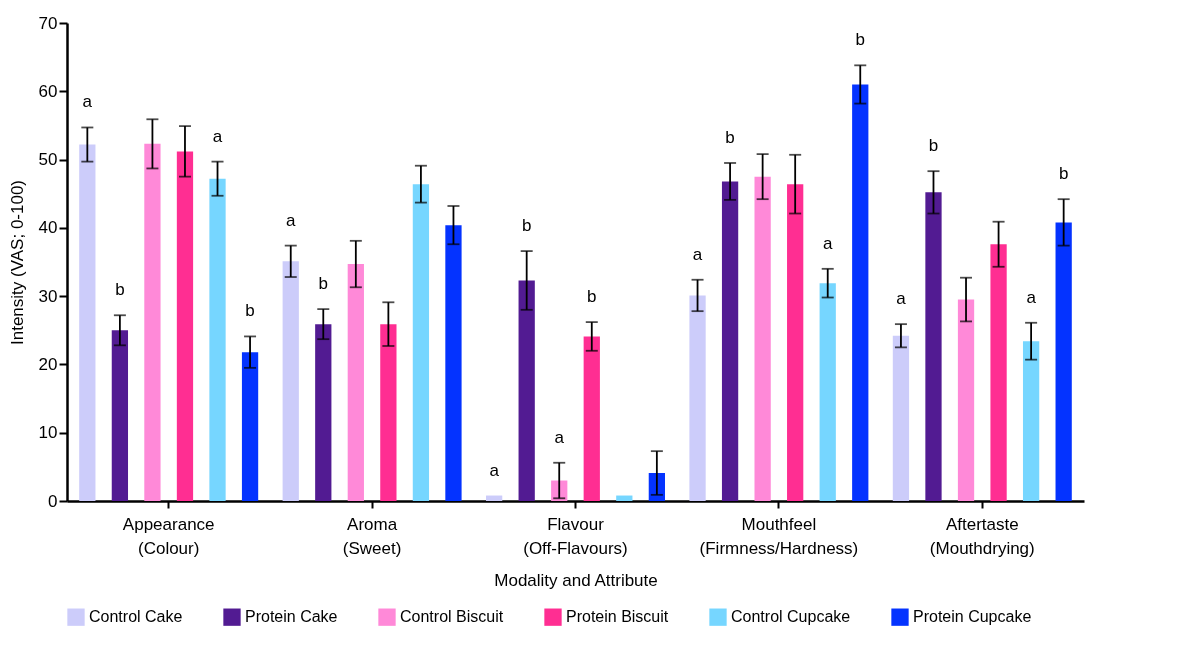 This screenshot has height=659, width=1204. I want to click on legend-label: Protein Biscuit, so click(617, 617).